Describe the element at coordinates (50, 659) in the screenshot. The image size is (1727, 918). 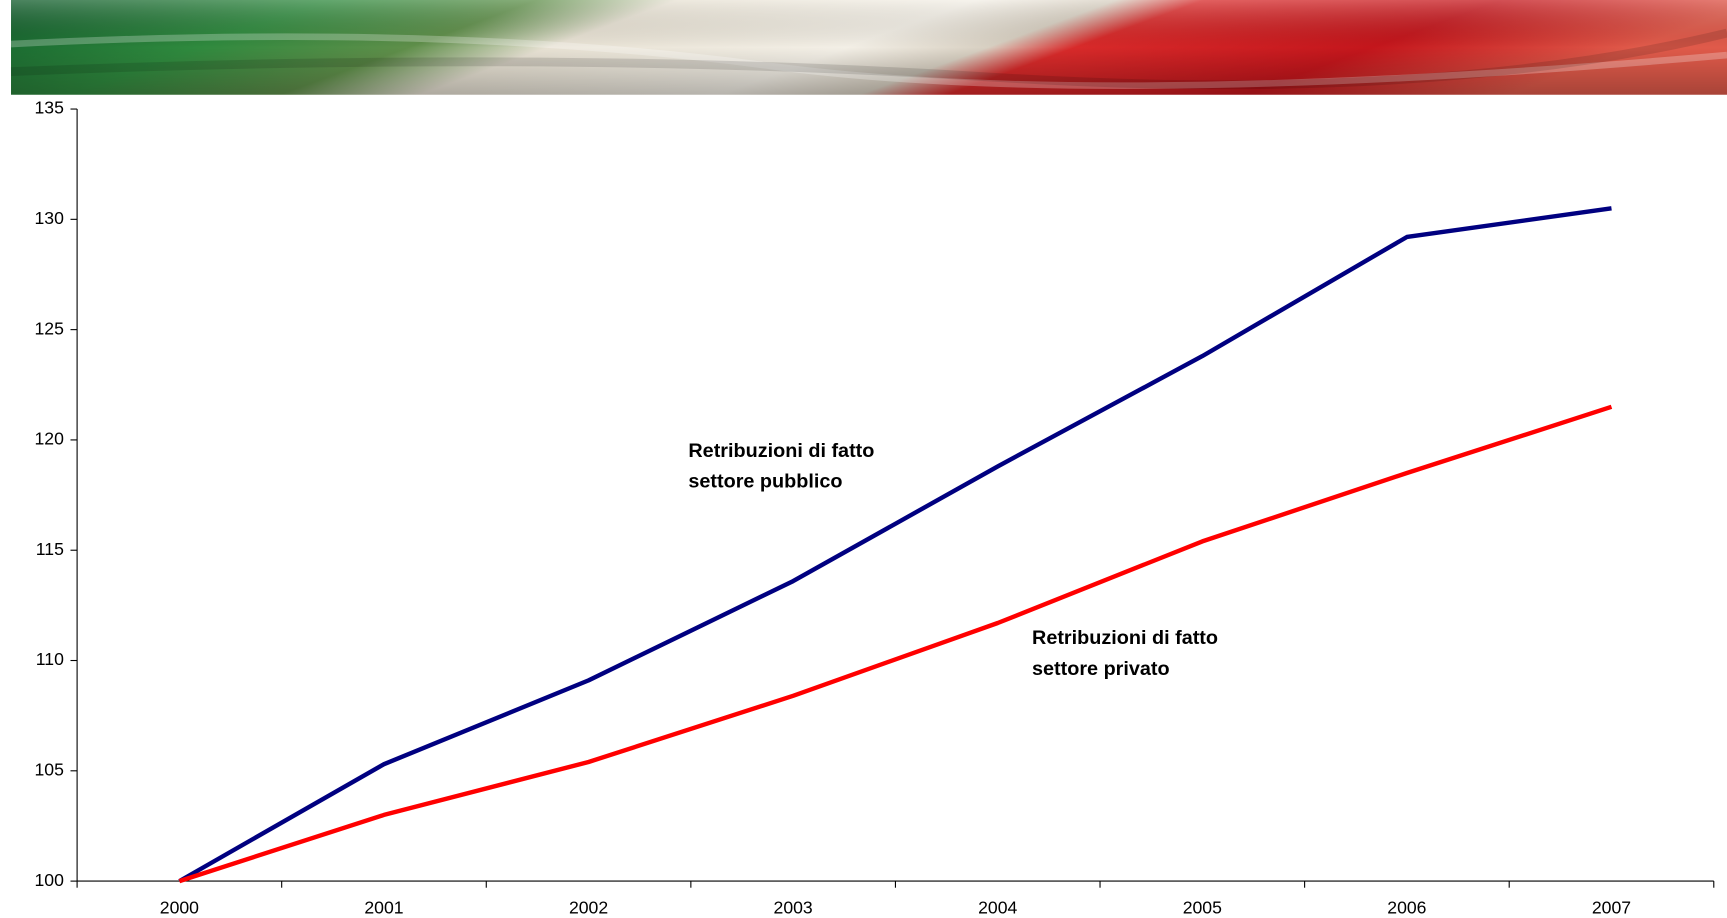
I see `y-tick-label: 110` at that location.